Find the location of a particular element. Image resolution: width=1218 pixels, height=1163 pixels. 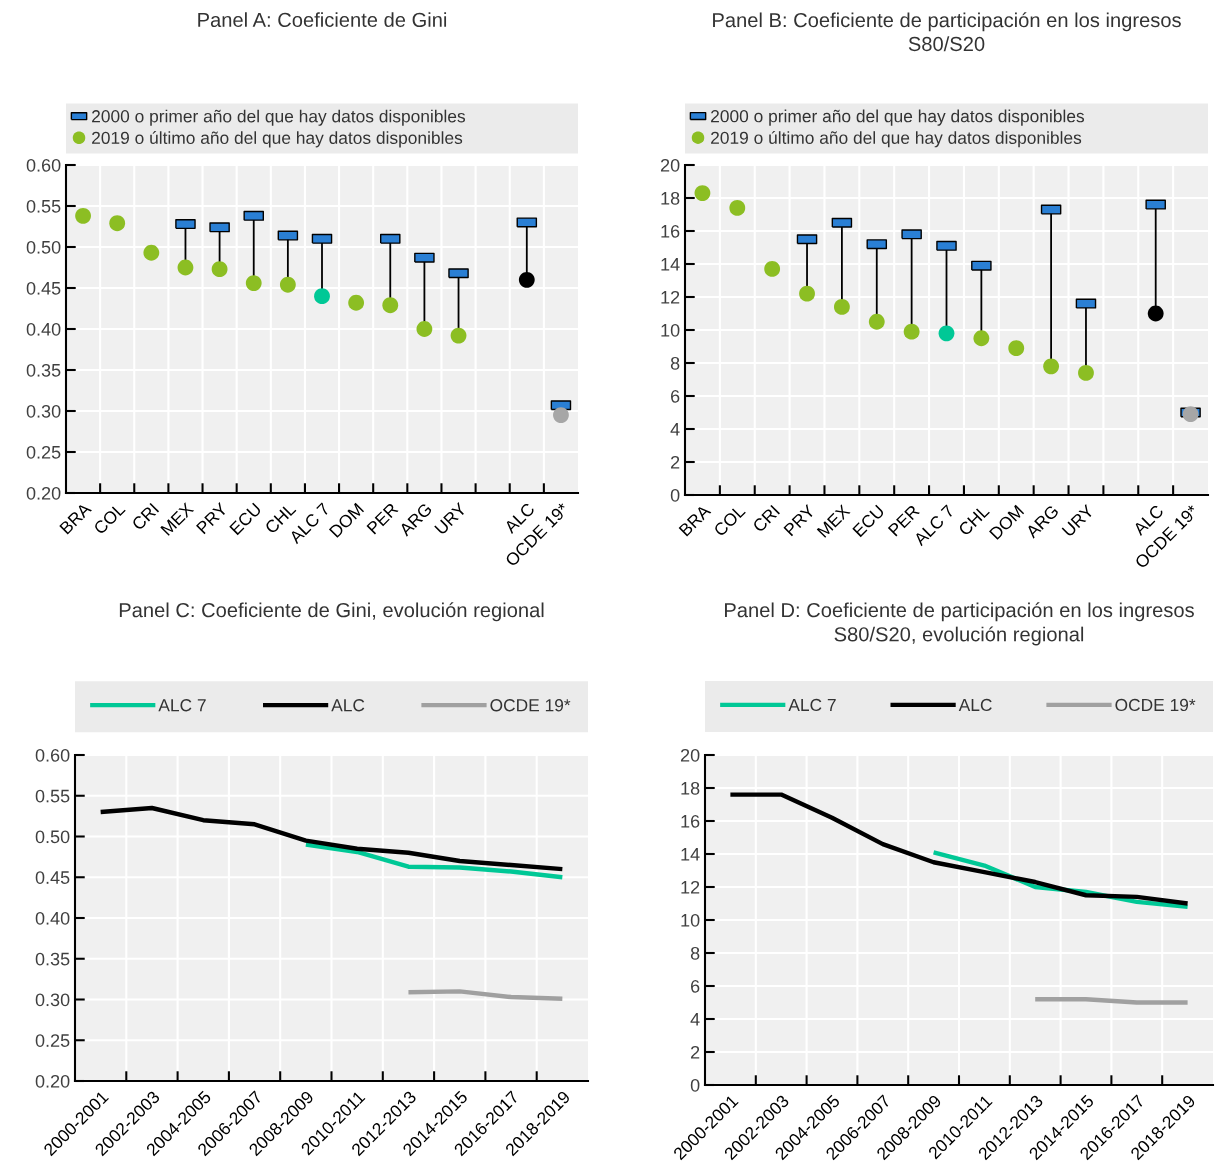

chart-title: Panel A: Coeficiente de Gini is located at coordinates (322, 20).